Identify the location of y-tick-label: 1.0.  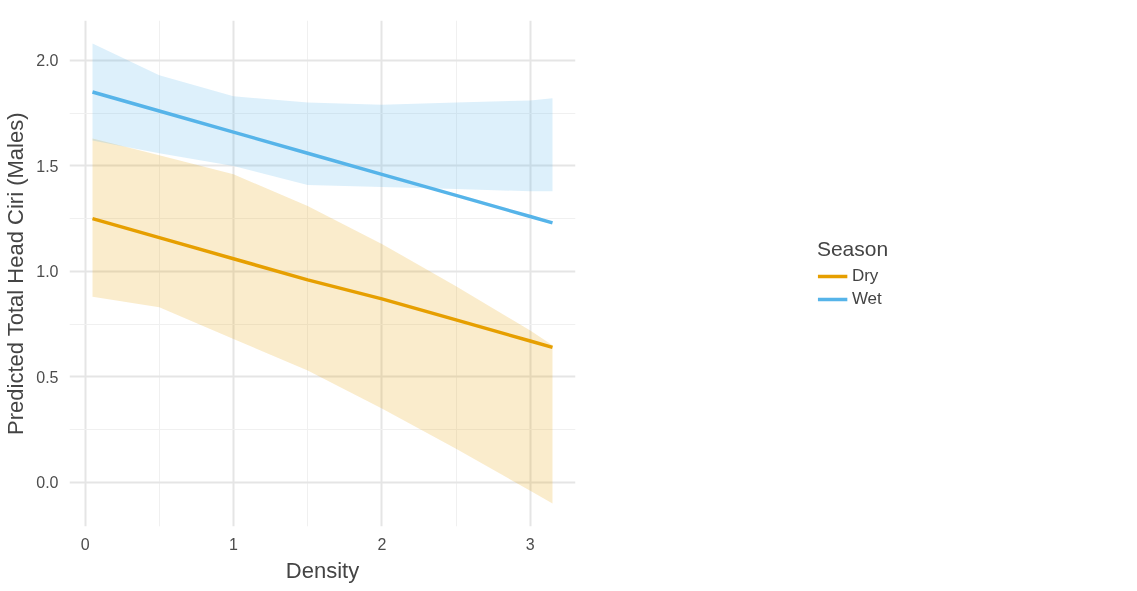
(47, 272).